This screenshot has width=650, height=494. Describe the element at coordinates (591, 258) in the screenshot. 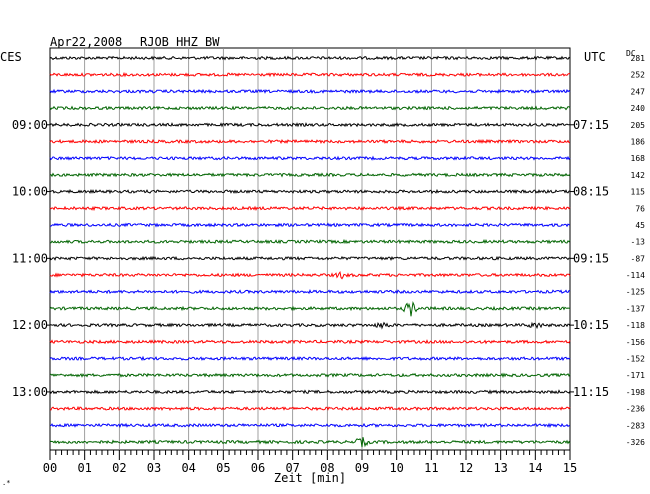

I see `right-time-label: 09:15` at that location.